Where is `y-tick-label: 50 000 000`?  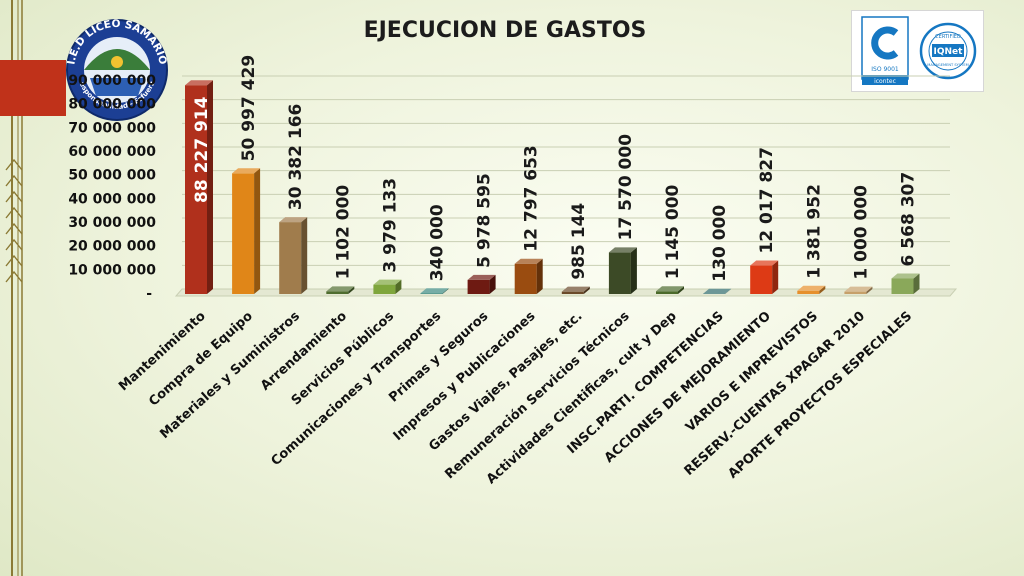 y-tick-label: 50 000 000 is located at coordinates (112, 176).